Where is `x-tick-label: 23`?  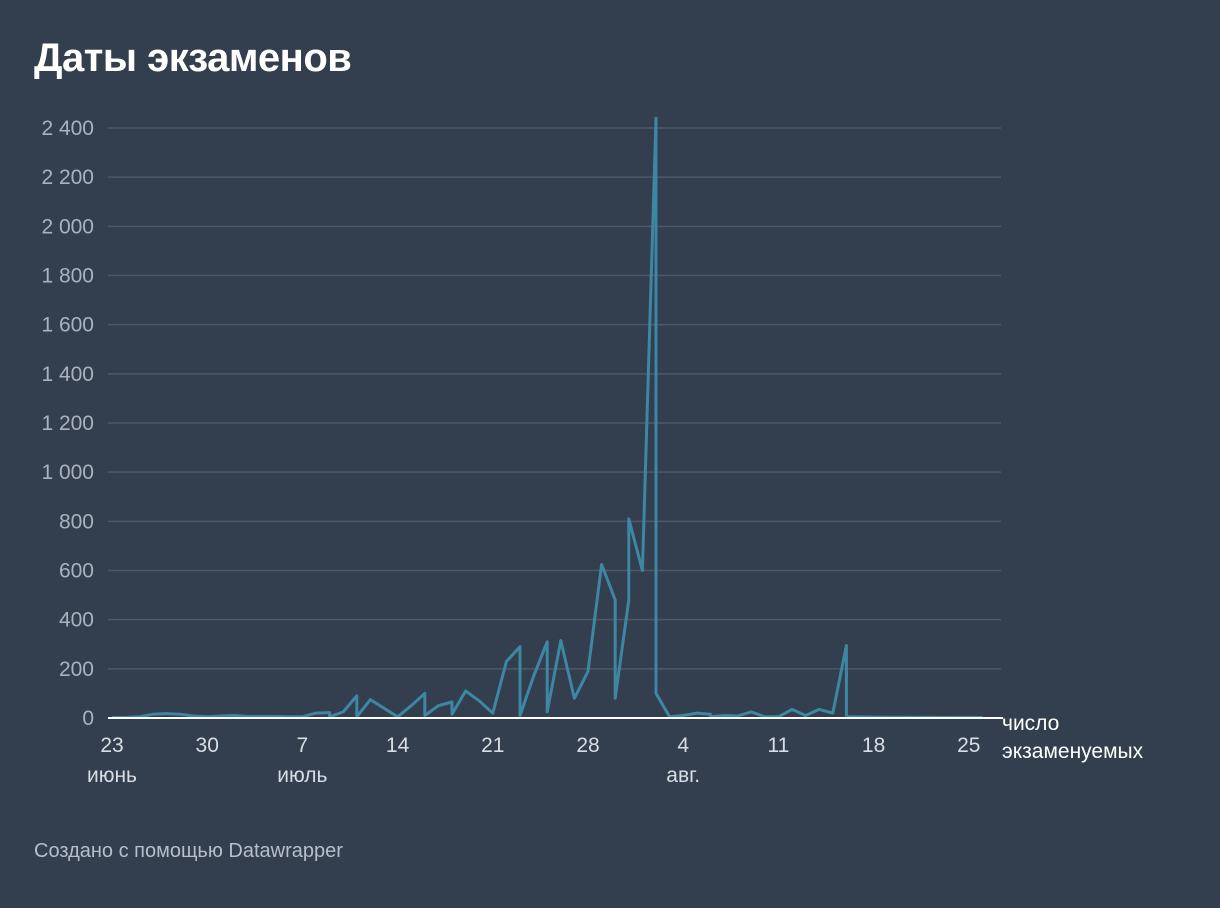 x-tick-label: 23 is located at coordinates (111, 745).